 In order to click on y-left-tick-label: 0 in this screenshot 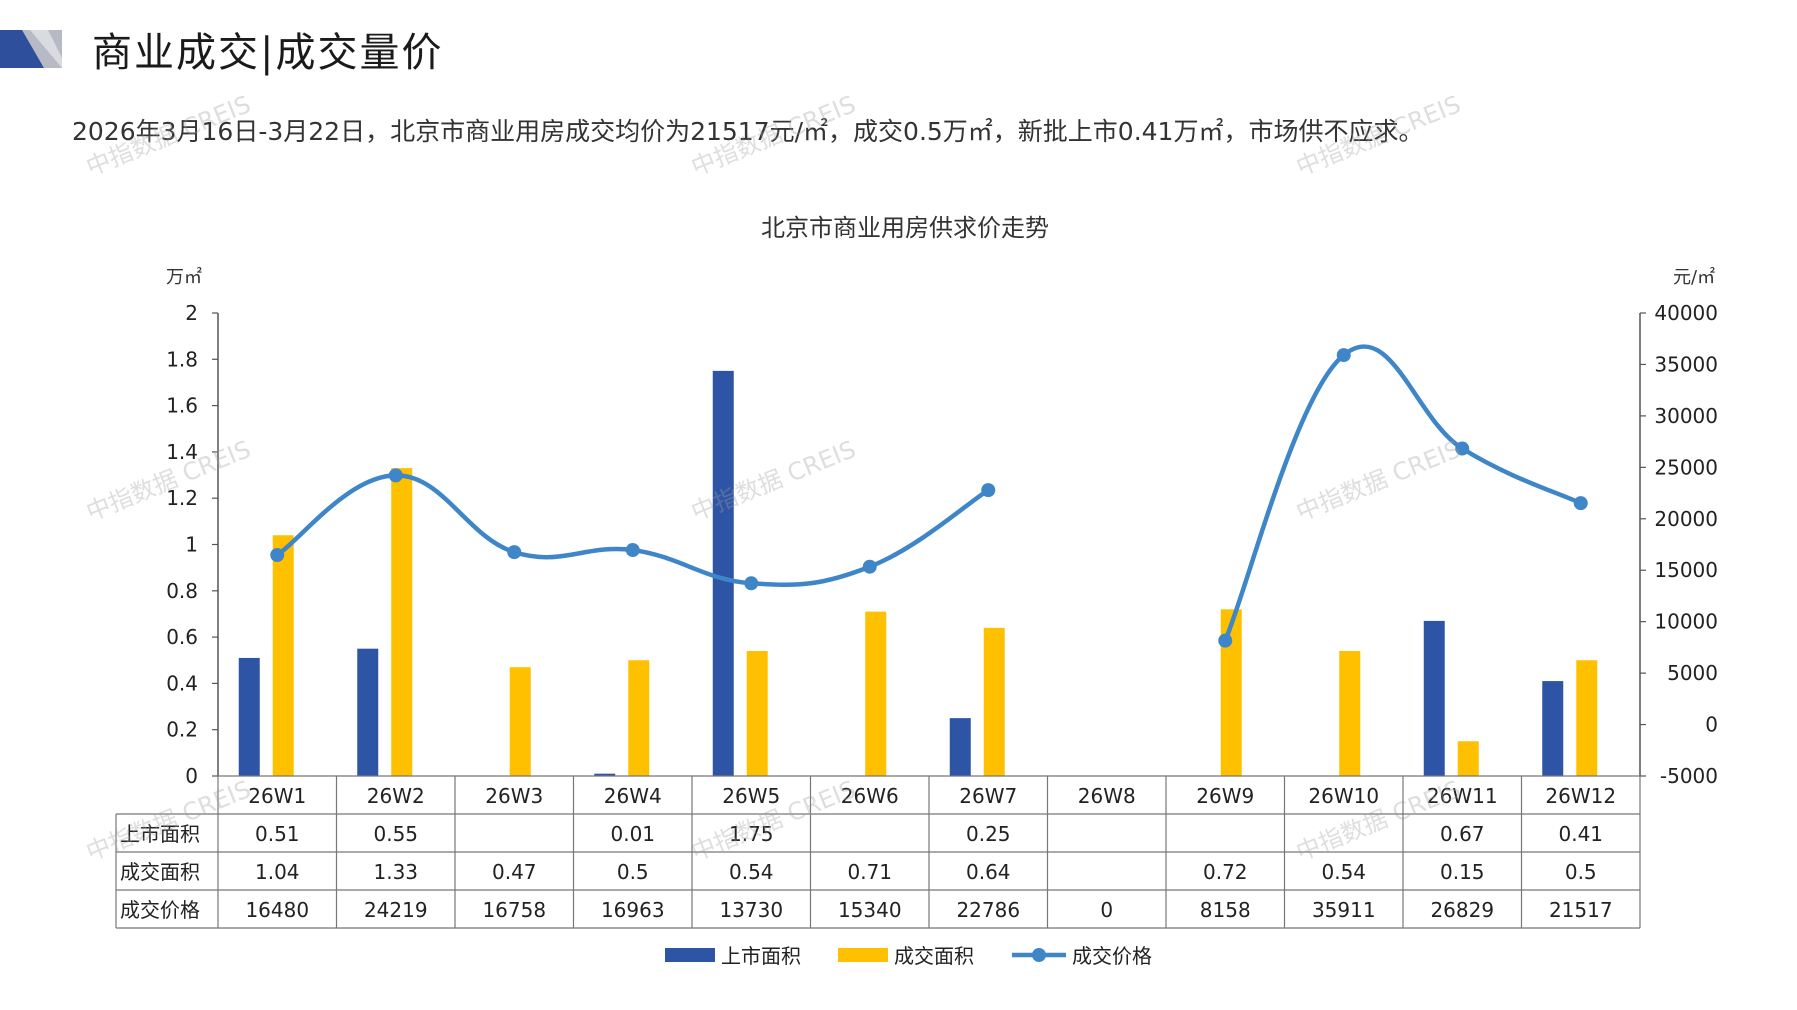, I will do `click(191, 776)`.